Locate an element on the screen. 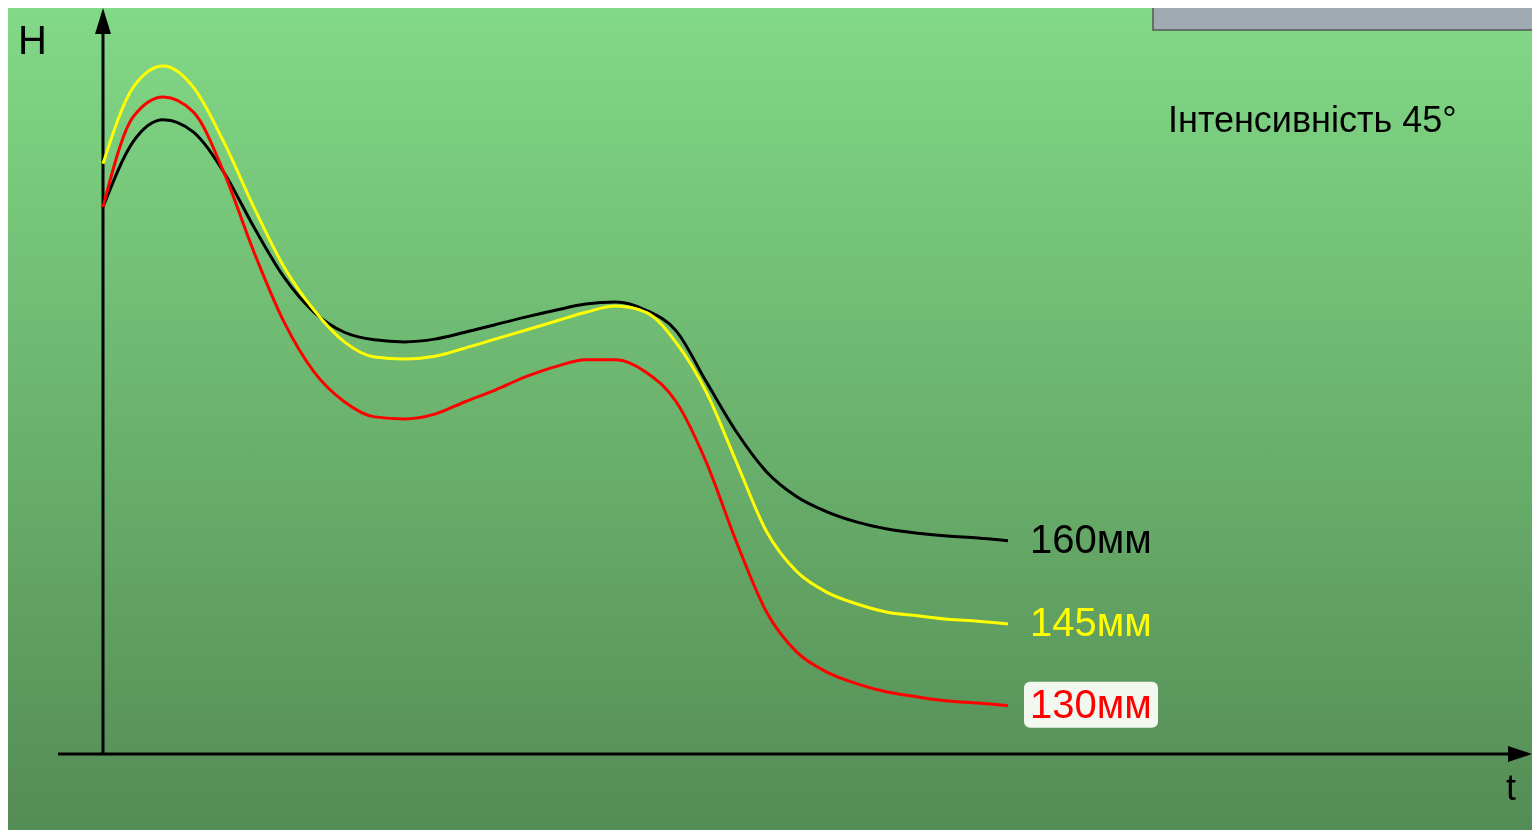 The image size is (1540, 838). series-label: 145мм is located at coordinates (1091, 621).